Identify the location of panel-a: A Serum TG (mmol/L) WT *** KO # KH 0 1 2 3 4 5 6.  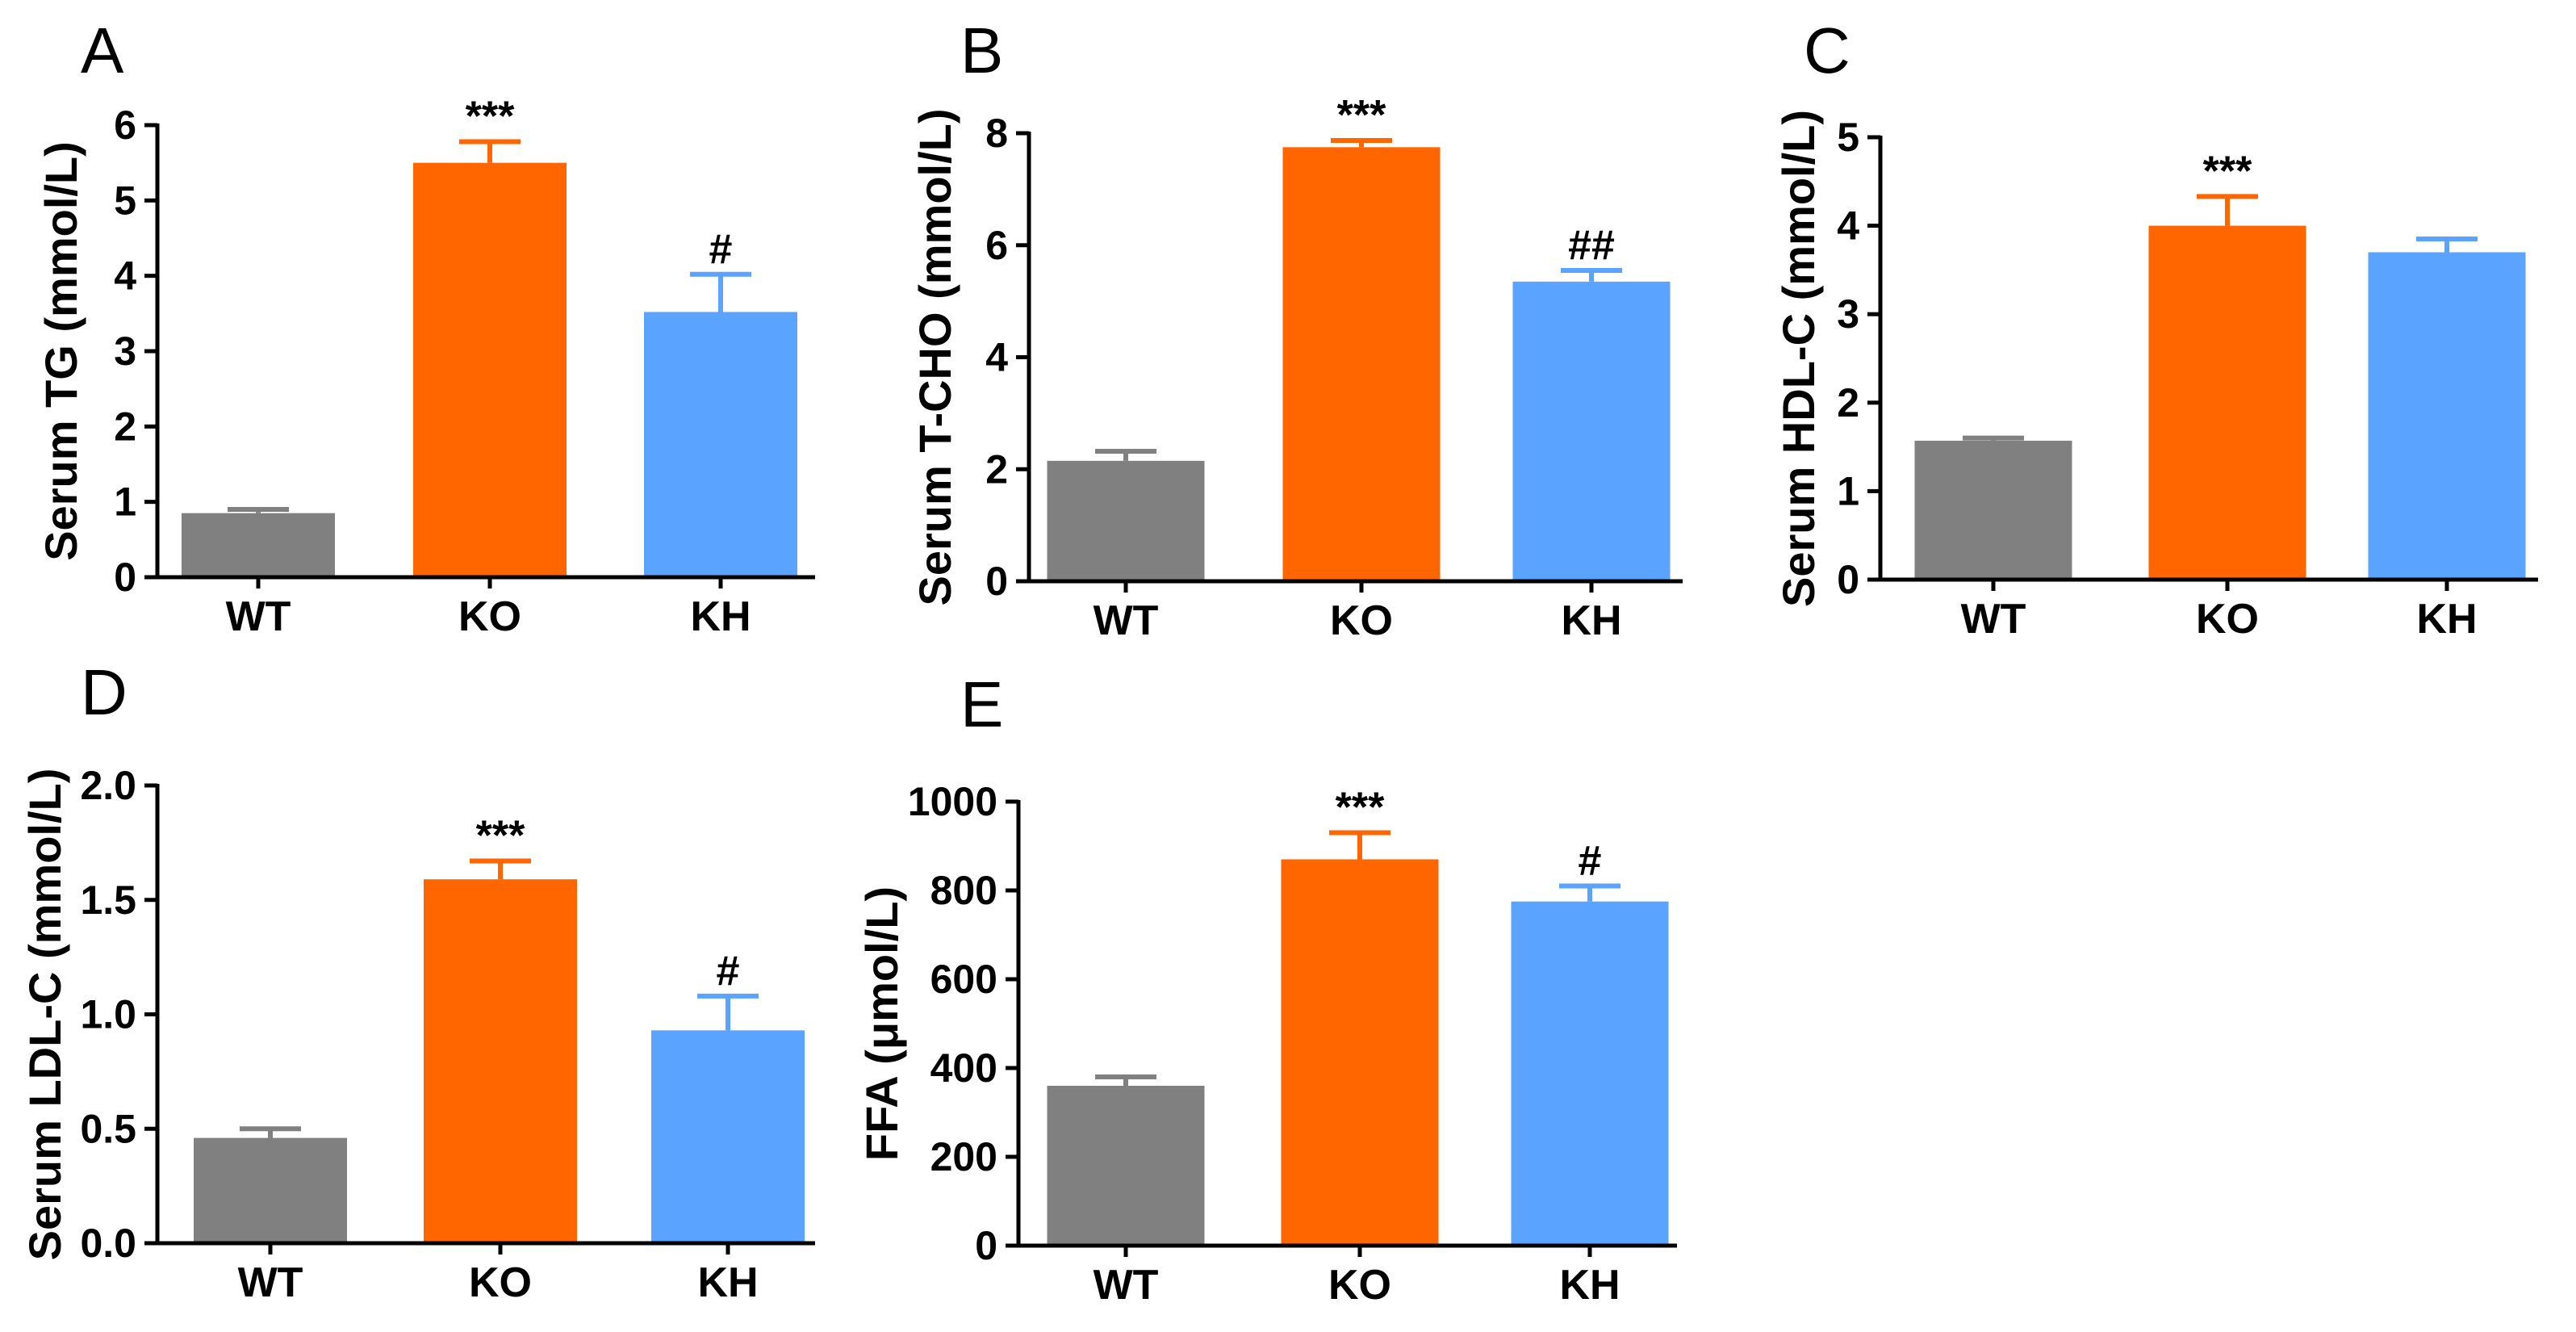
(425, 327).